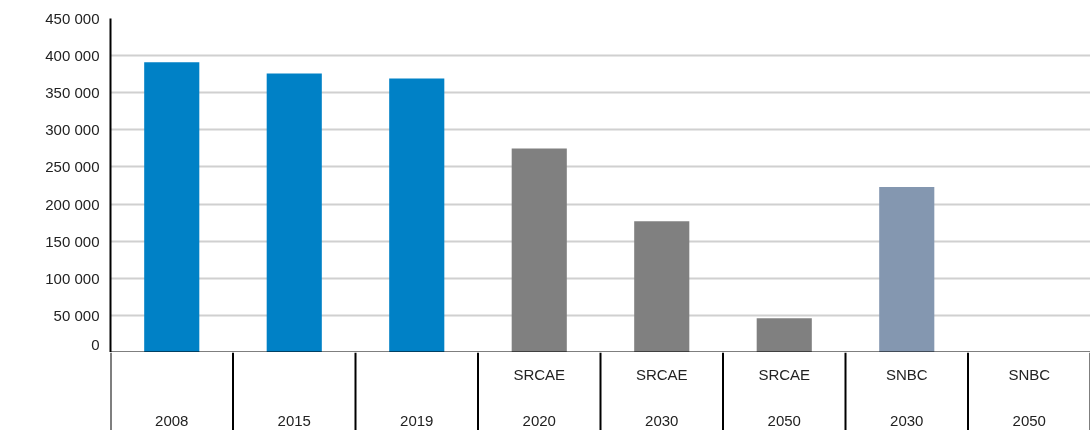 The image size is (1090, 430). What do you see at coordinates (294, 421) in the screenshot?
I see `x-tick-label: 2015` at bounding box center [294, 421].